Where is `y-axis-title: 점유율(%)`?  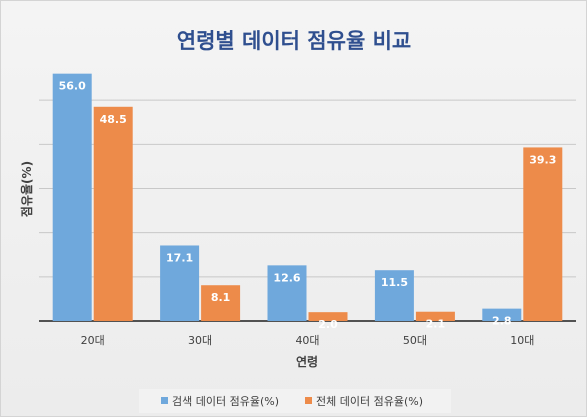 y-axis-title: 점유율(%) is located at coordinates (26, 189).